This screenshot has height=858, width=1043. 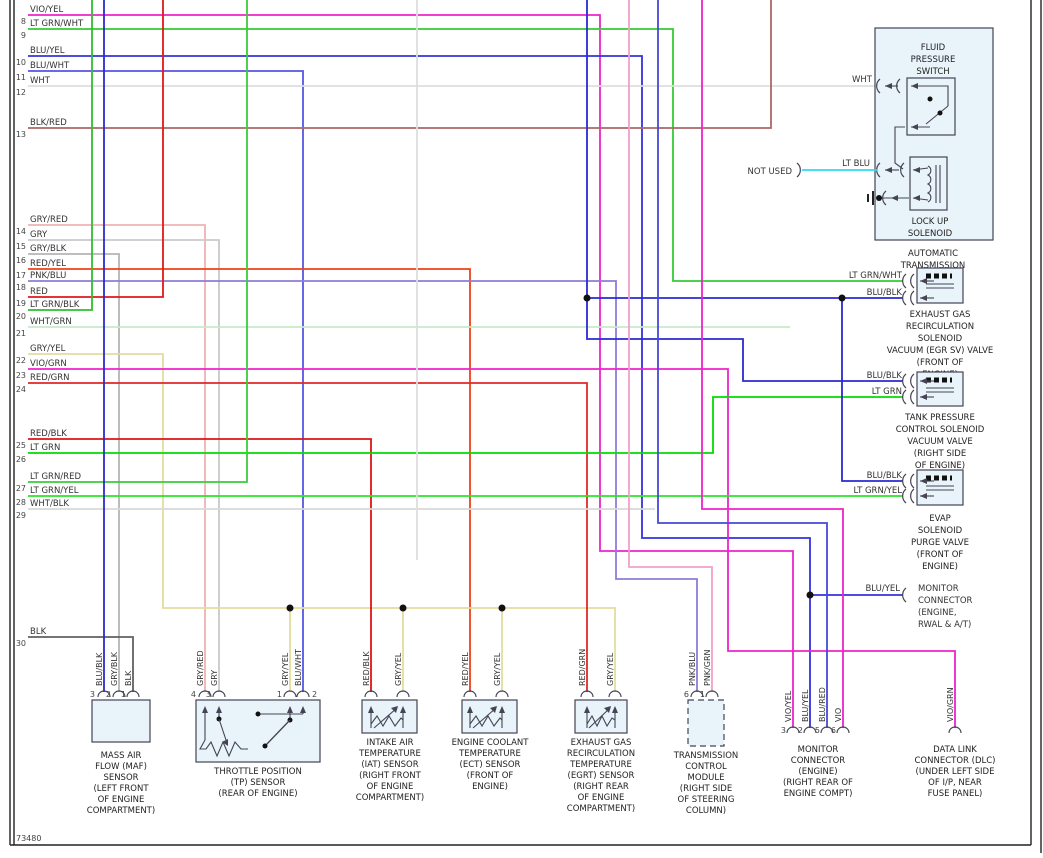 What do you see at coordinates (940, 389) in the screenshot?
I see `tank-valve-box` at bounding box center [940, 389].